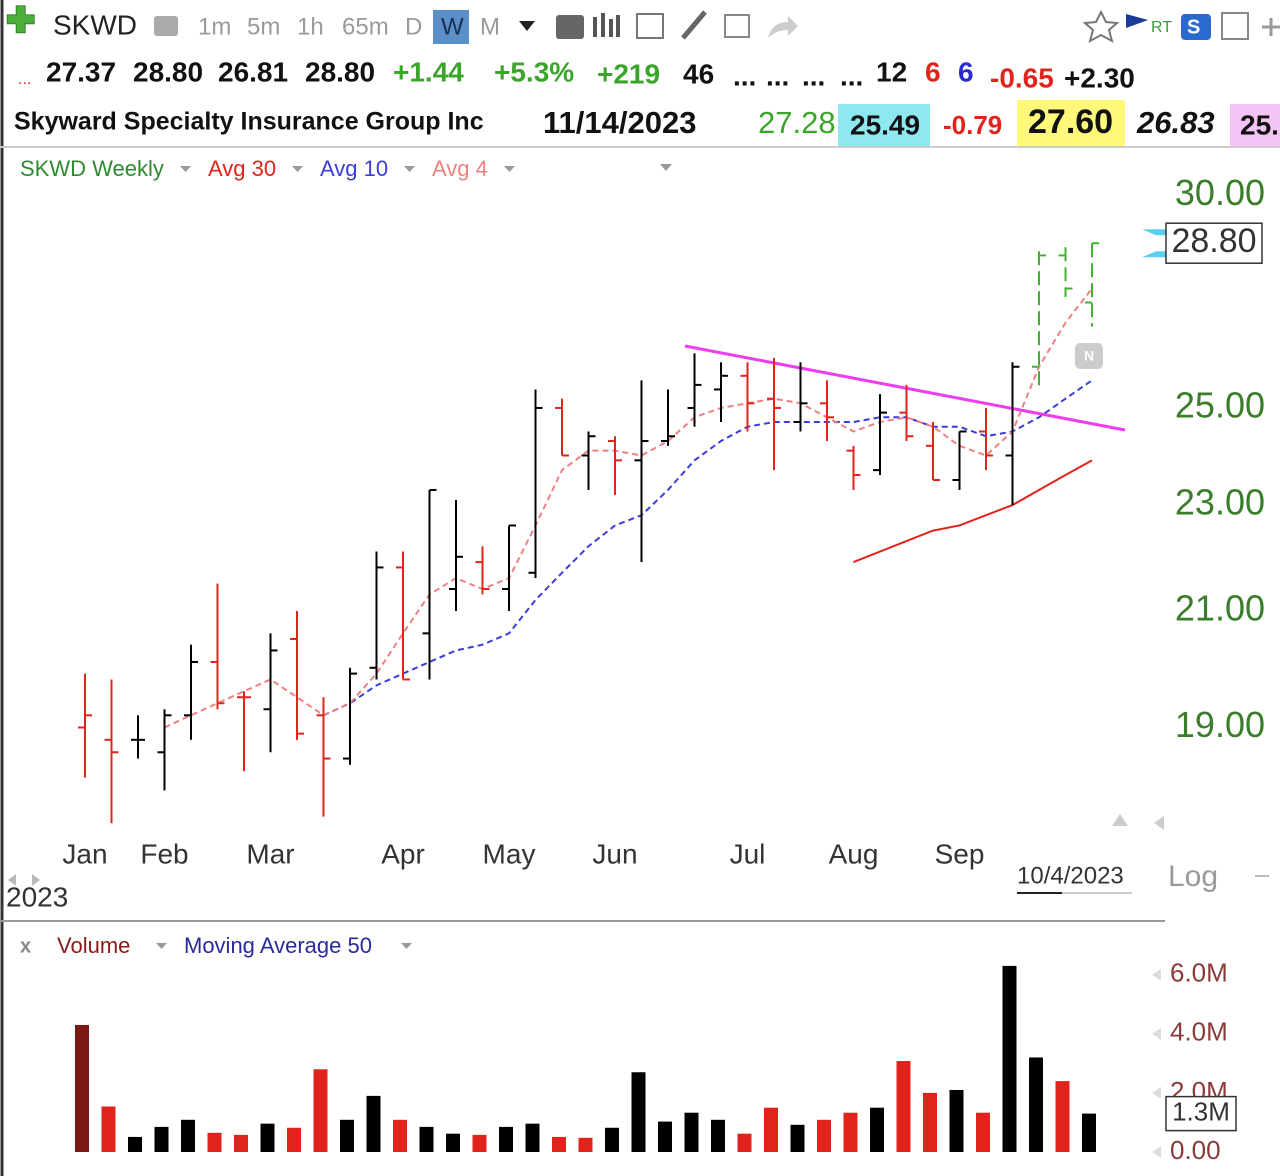 The image size is (1280, 1176). I want to click on y-tick-label: 30.00, so click(1220, 192).